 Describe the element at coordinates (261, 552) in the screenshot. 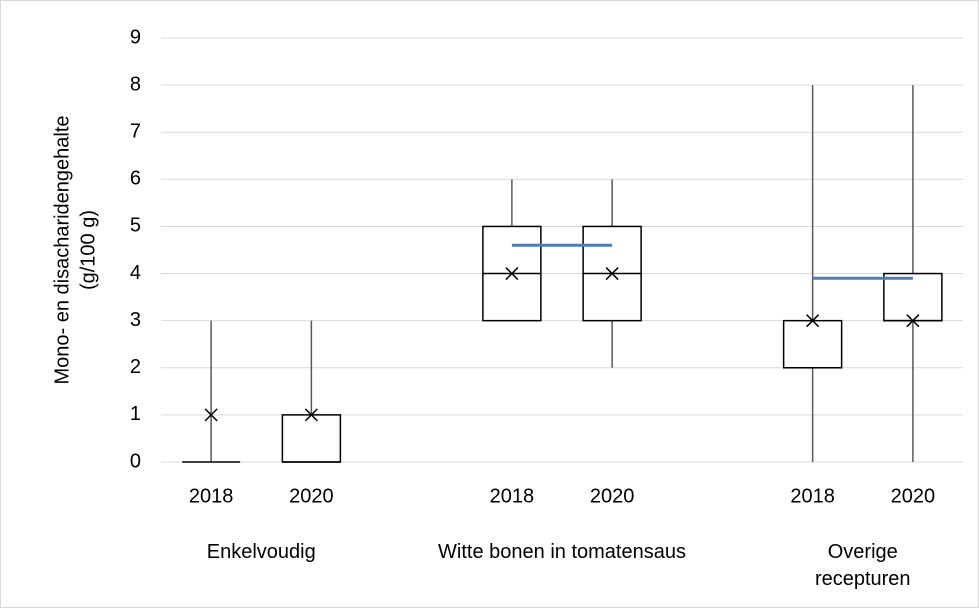

I see `group-label: Enkelvoudig` at that location.